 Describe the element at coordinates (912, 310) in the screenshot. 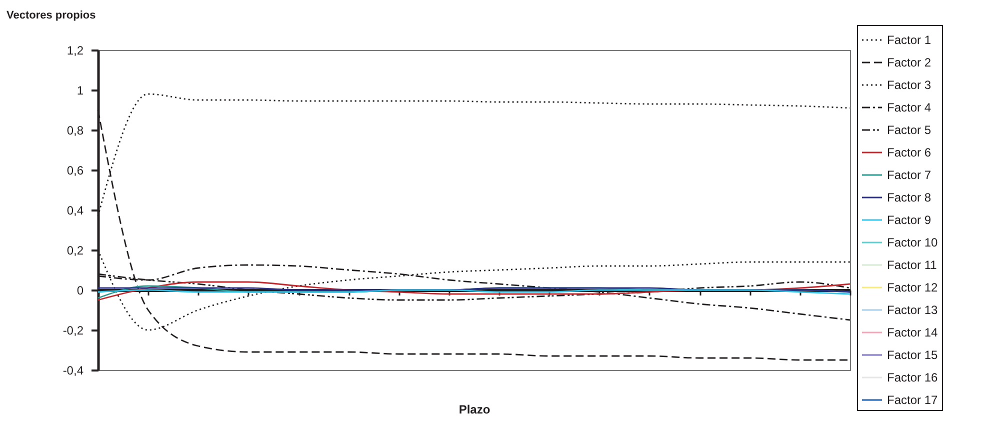

I see `legend-label: Factor 13` at that location.